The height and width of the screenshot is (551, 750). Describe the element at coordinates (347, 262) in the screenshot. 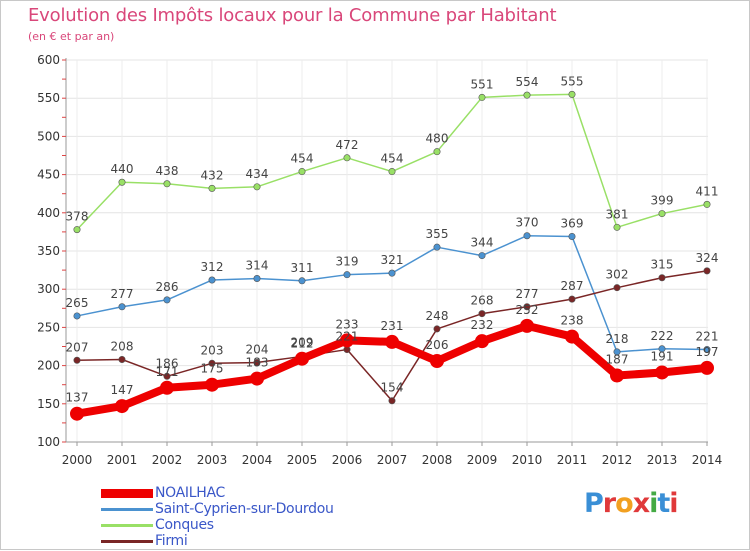

I see `data-label-saint-cyprien-sur-dourdou-2006: 319` at that location.